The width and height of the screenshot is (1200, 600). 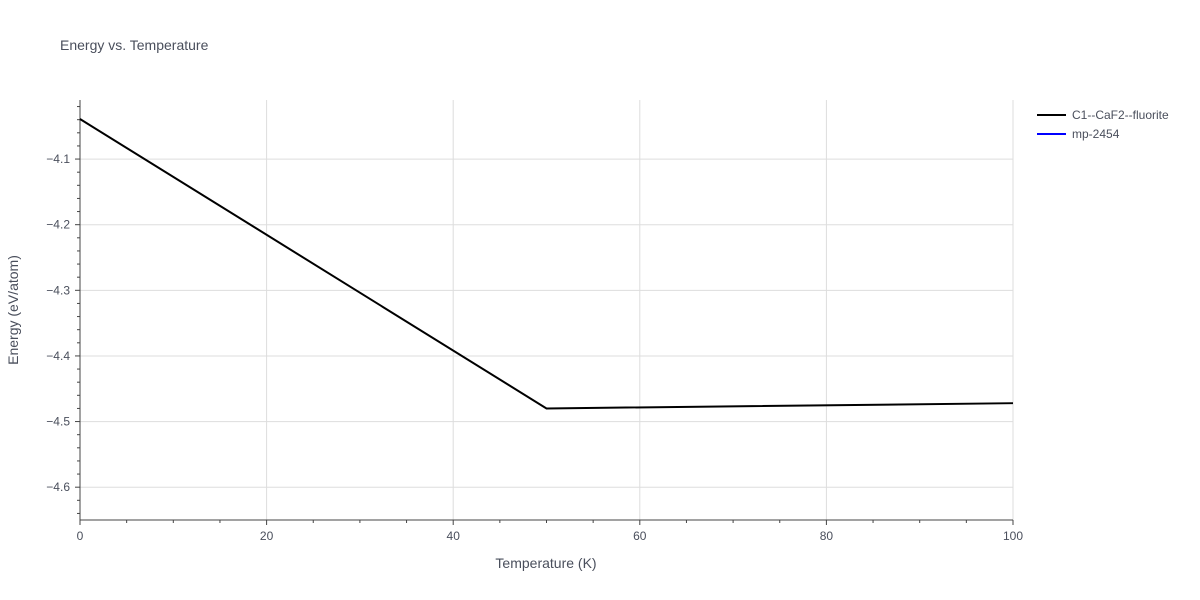 What do you see at coordinates (80, 536) in the screenshot?
I see `x-tick-label: 0` at bounding box center [80, 536].